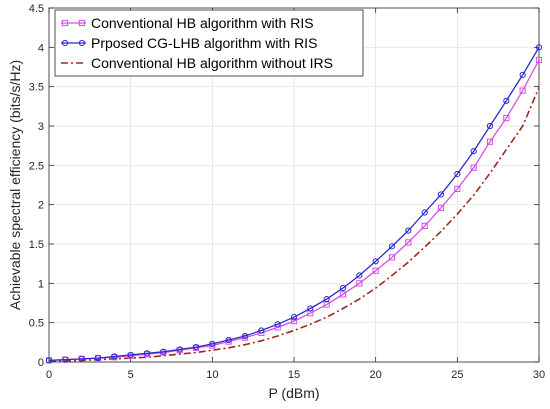  Describe the element at coordinates (36, 324) in the screenshot. I see `y-tick-label: 0.5` at that location.